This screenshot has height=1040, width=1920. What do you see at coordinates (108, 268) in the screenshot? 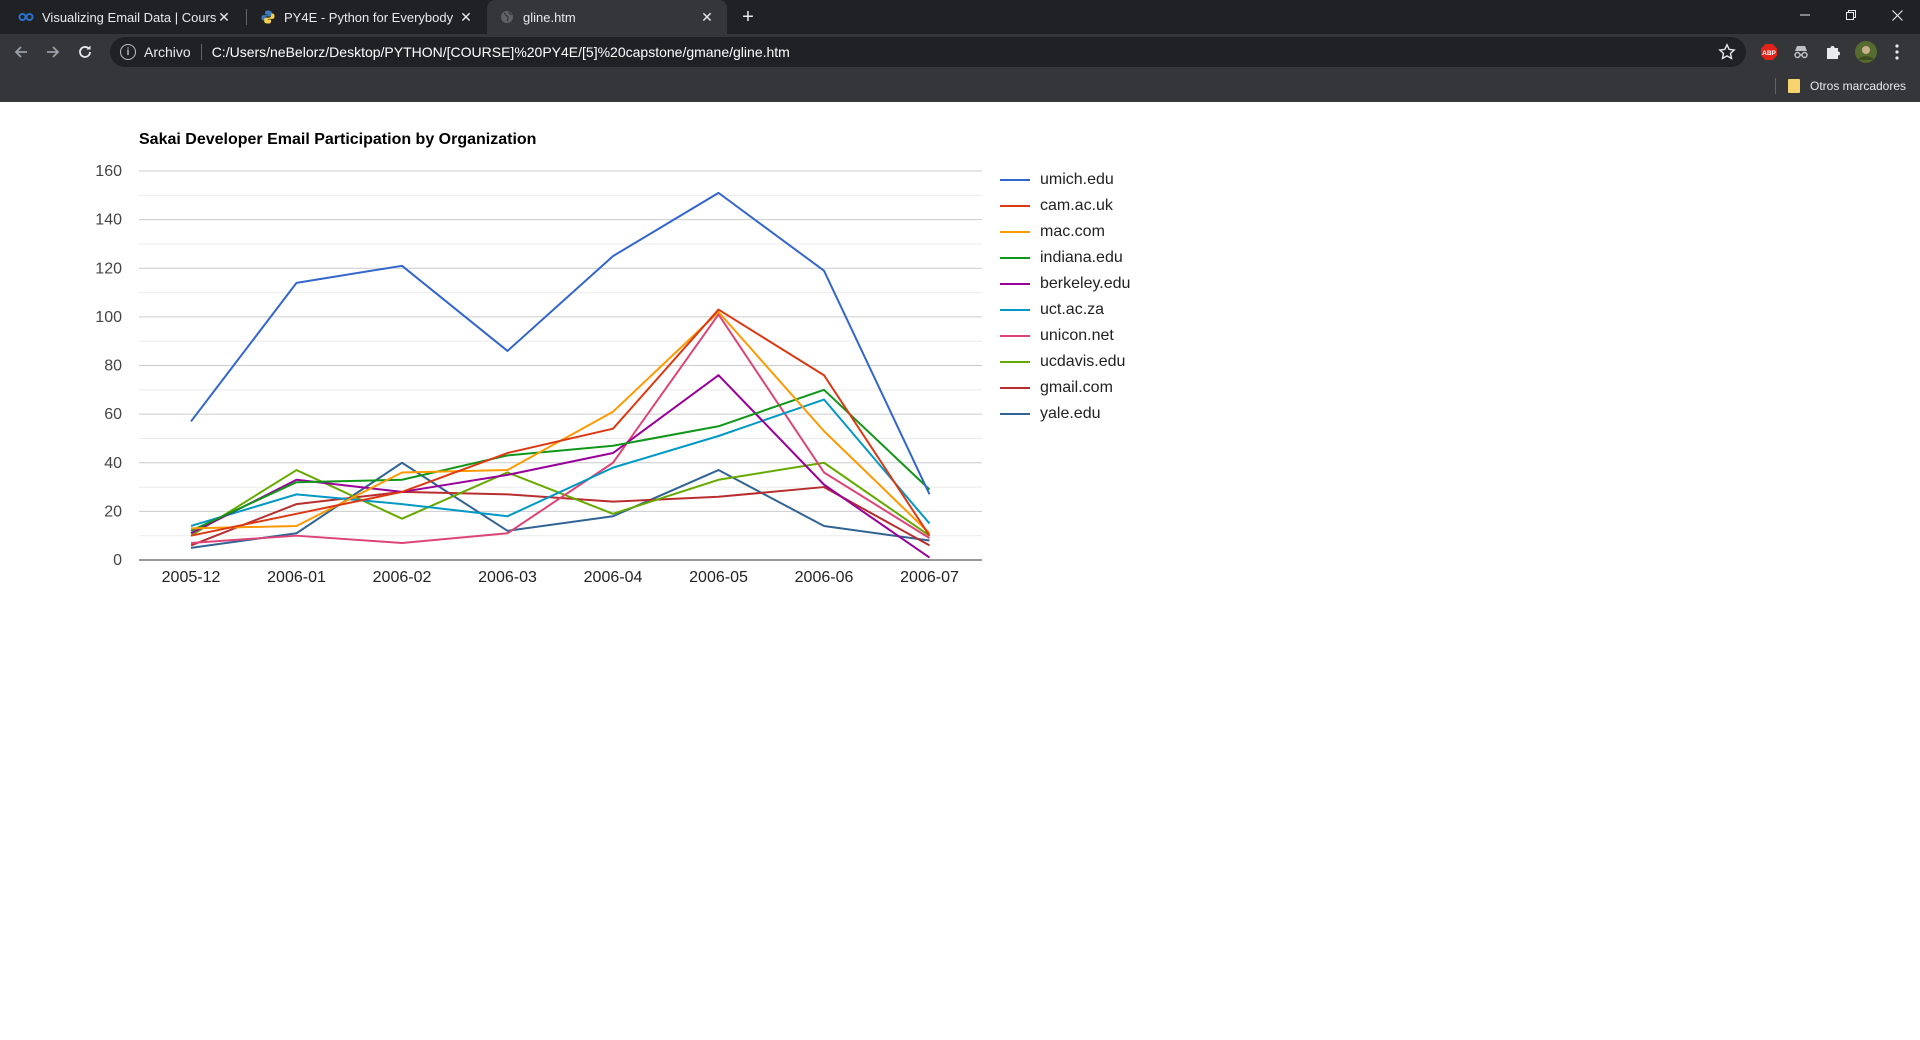
I see `y-tick-label: 120` at bounding box center [108, 268].